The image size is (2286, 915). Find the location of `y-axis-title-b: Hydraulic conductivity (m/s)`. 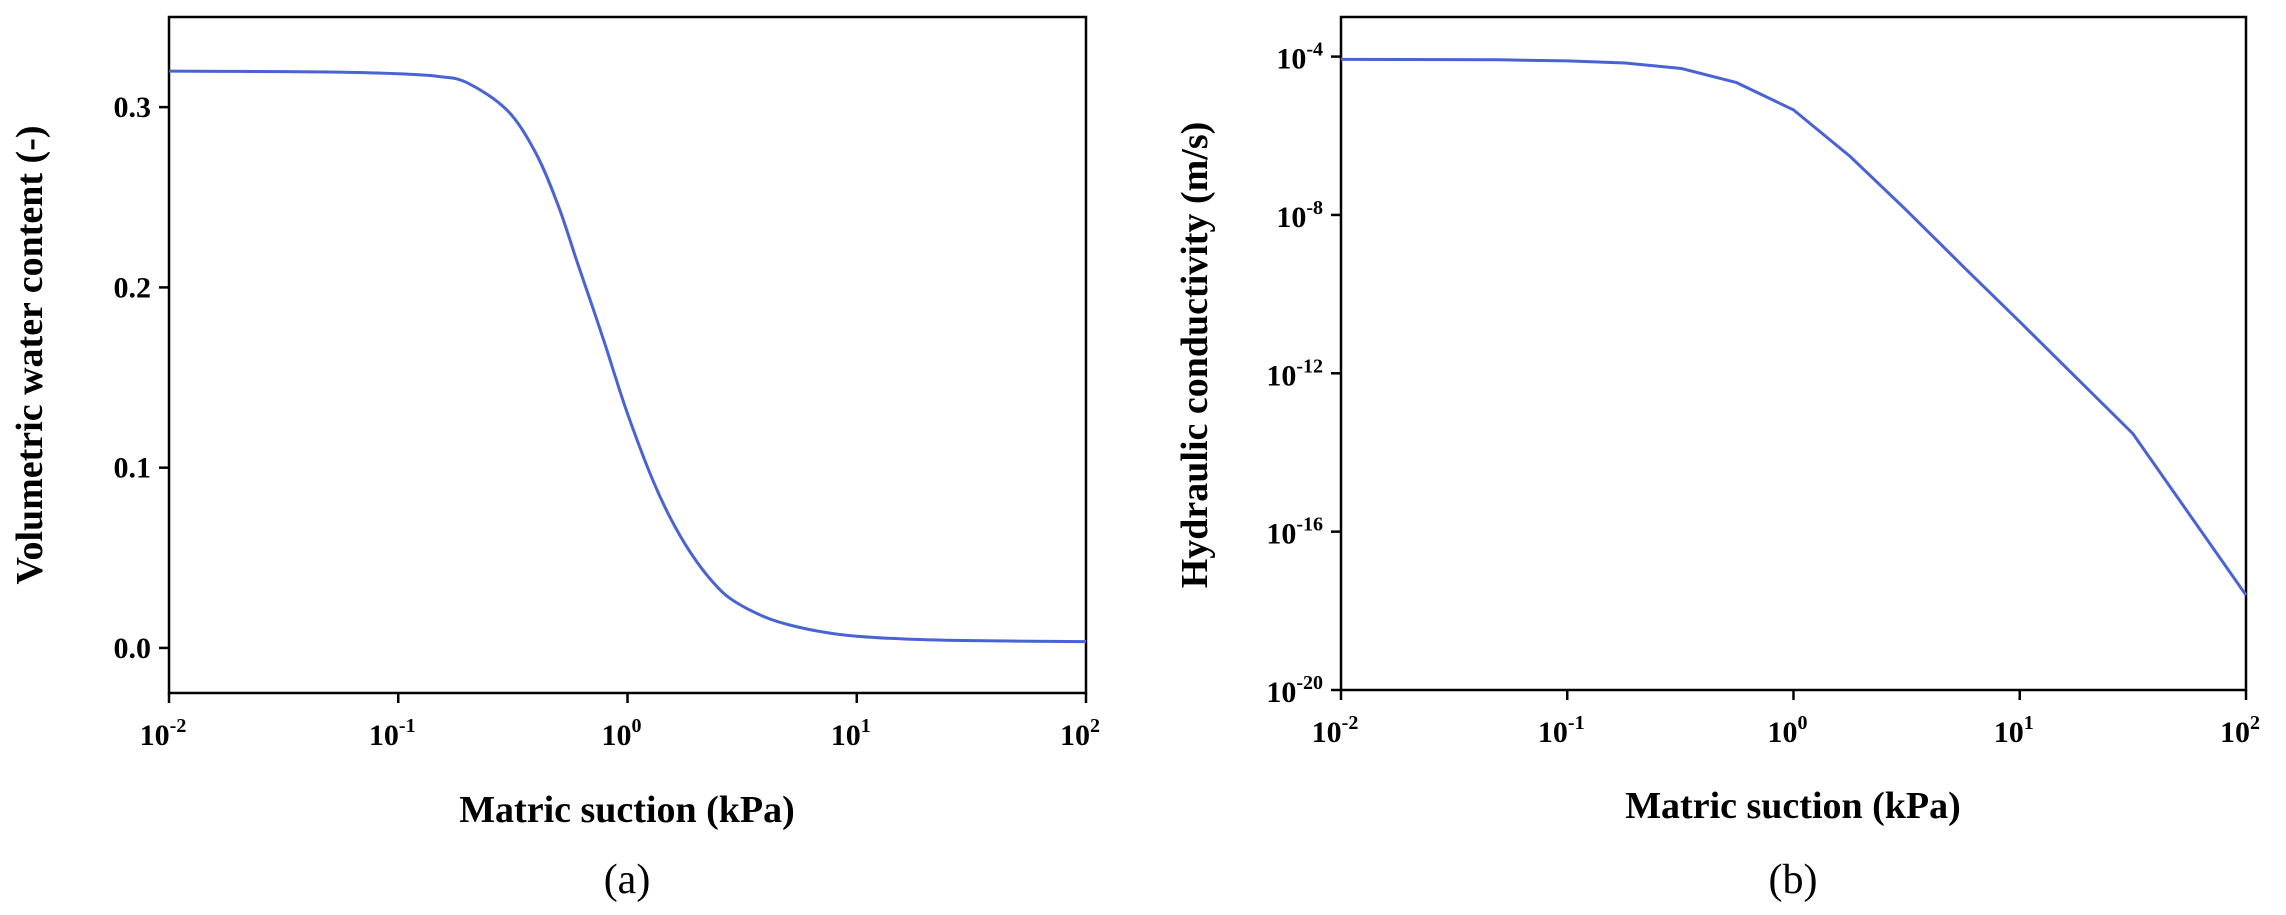

y-axis-title-b: Hydraulic conductivity (m/s) is located at coordinates (1195, 355).